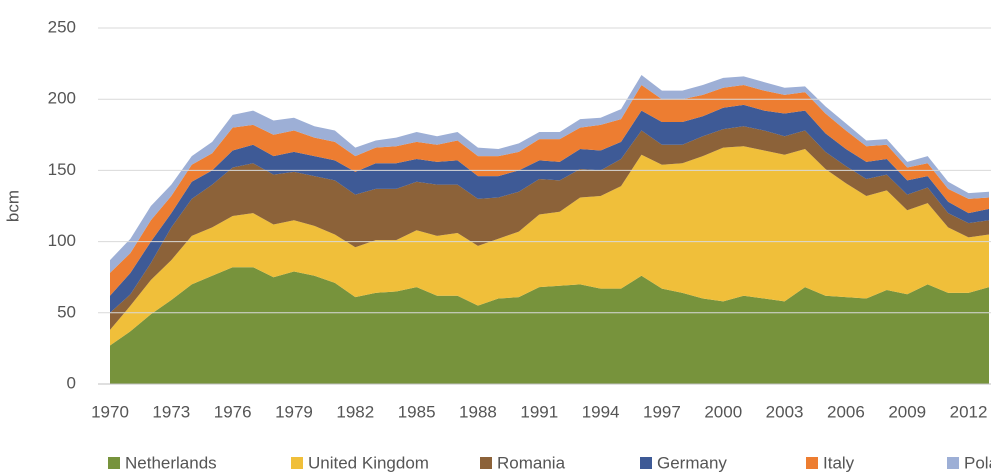 This screenshot has width=991, height=475. What do you see at coordinates (907, 411) in the screenshot?
I see `x-tick-label: 2009` at bounding box center [907, 411].